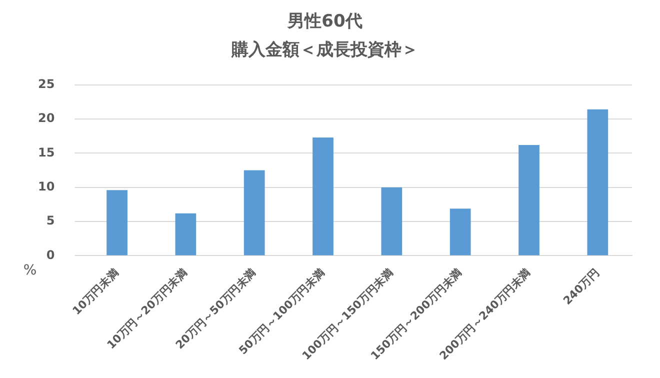  I want to click on y-axis-title: %, so click(30, 270).